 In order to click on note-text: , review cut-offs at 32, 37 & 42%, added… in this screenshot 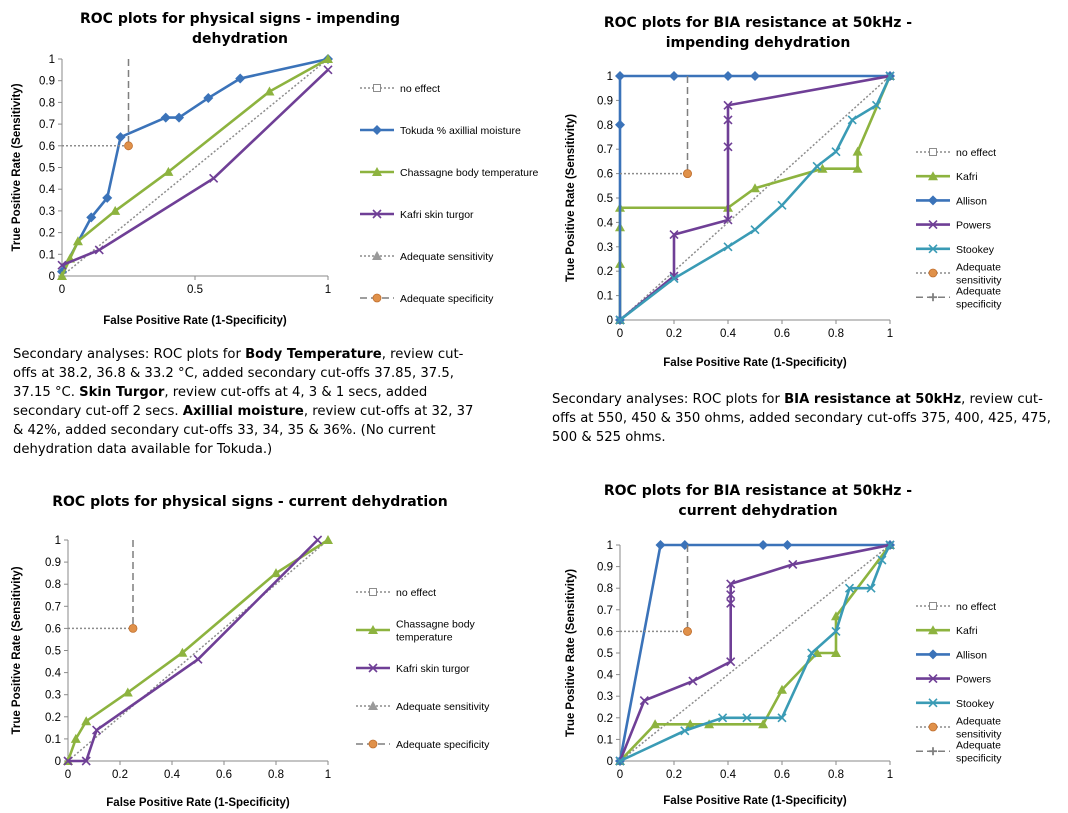, I will do `click(243, 430)`.